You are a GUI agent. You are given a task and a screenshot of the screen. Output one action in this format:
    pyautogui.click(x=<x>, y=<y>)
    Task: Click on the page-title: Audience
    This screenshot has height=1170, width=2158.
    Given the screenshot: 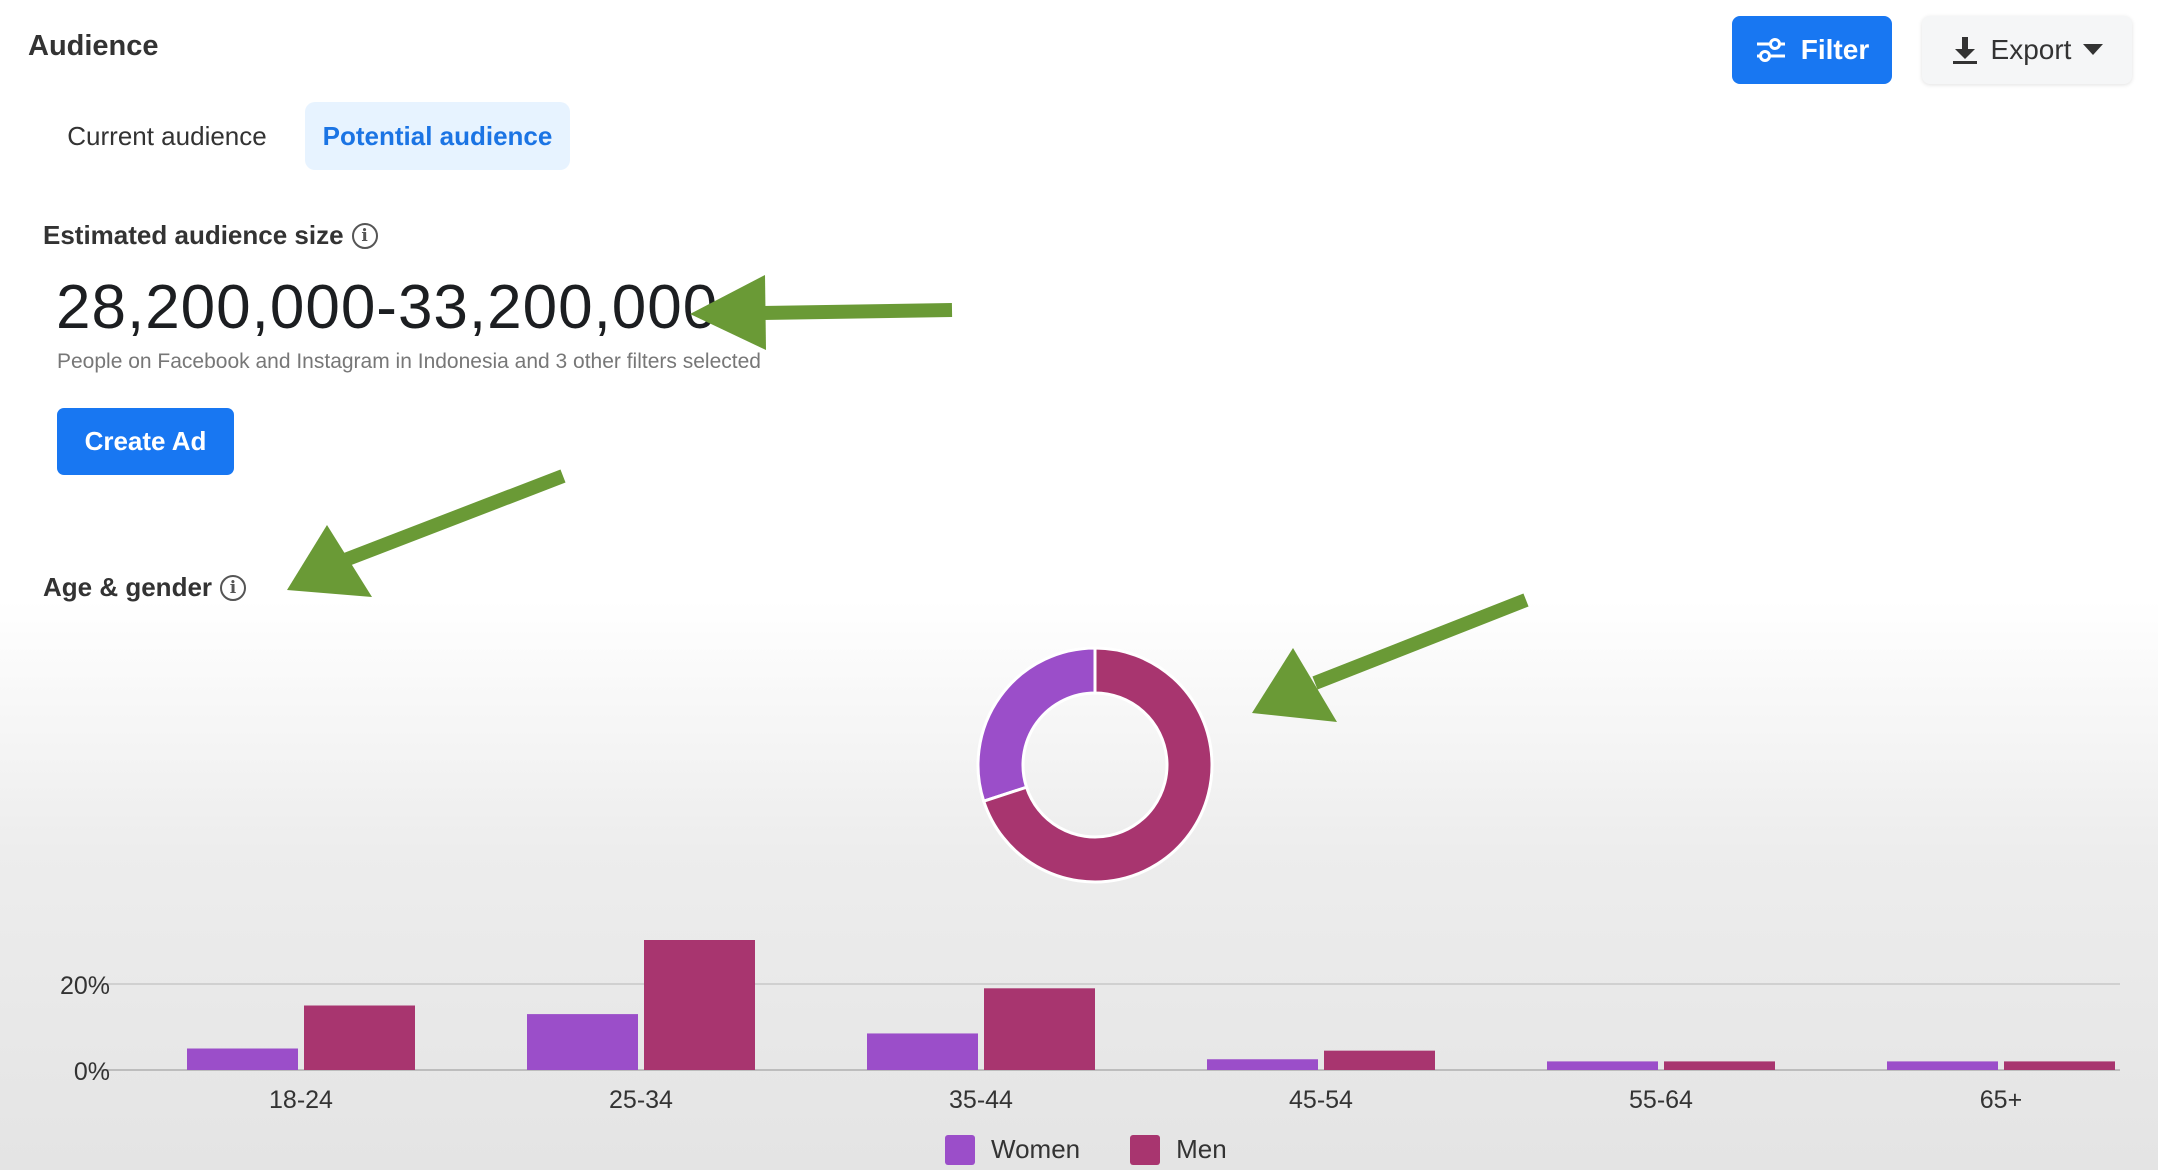 What is the action you would take?
    pyautogui.click(x=93, y=46)
    